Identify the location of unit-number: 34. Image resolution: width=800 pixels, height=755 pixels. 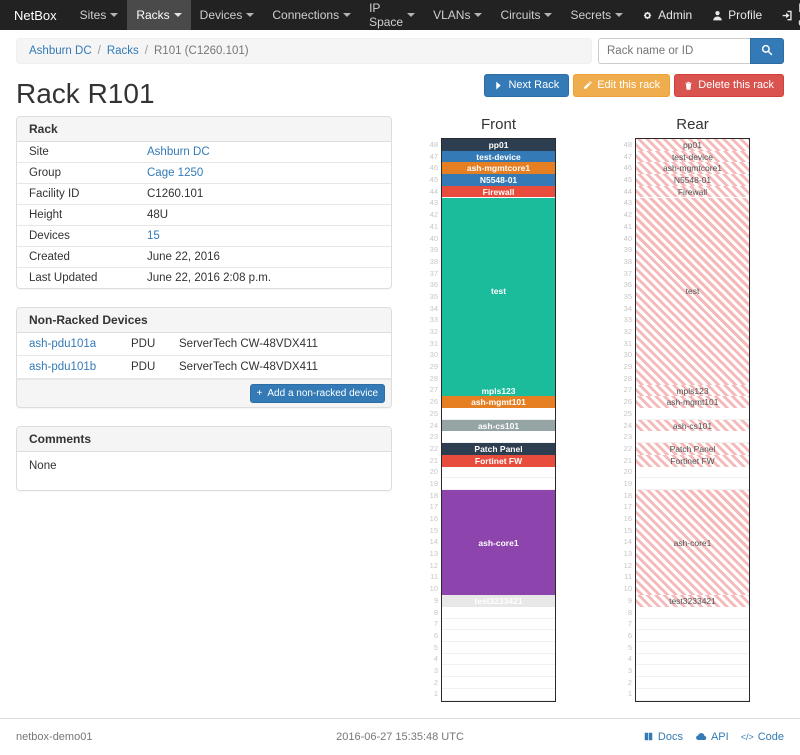
(627, 308).